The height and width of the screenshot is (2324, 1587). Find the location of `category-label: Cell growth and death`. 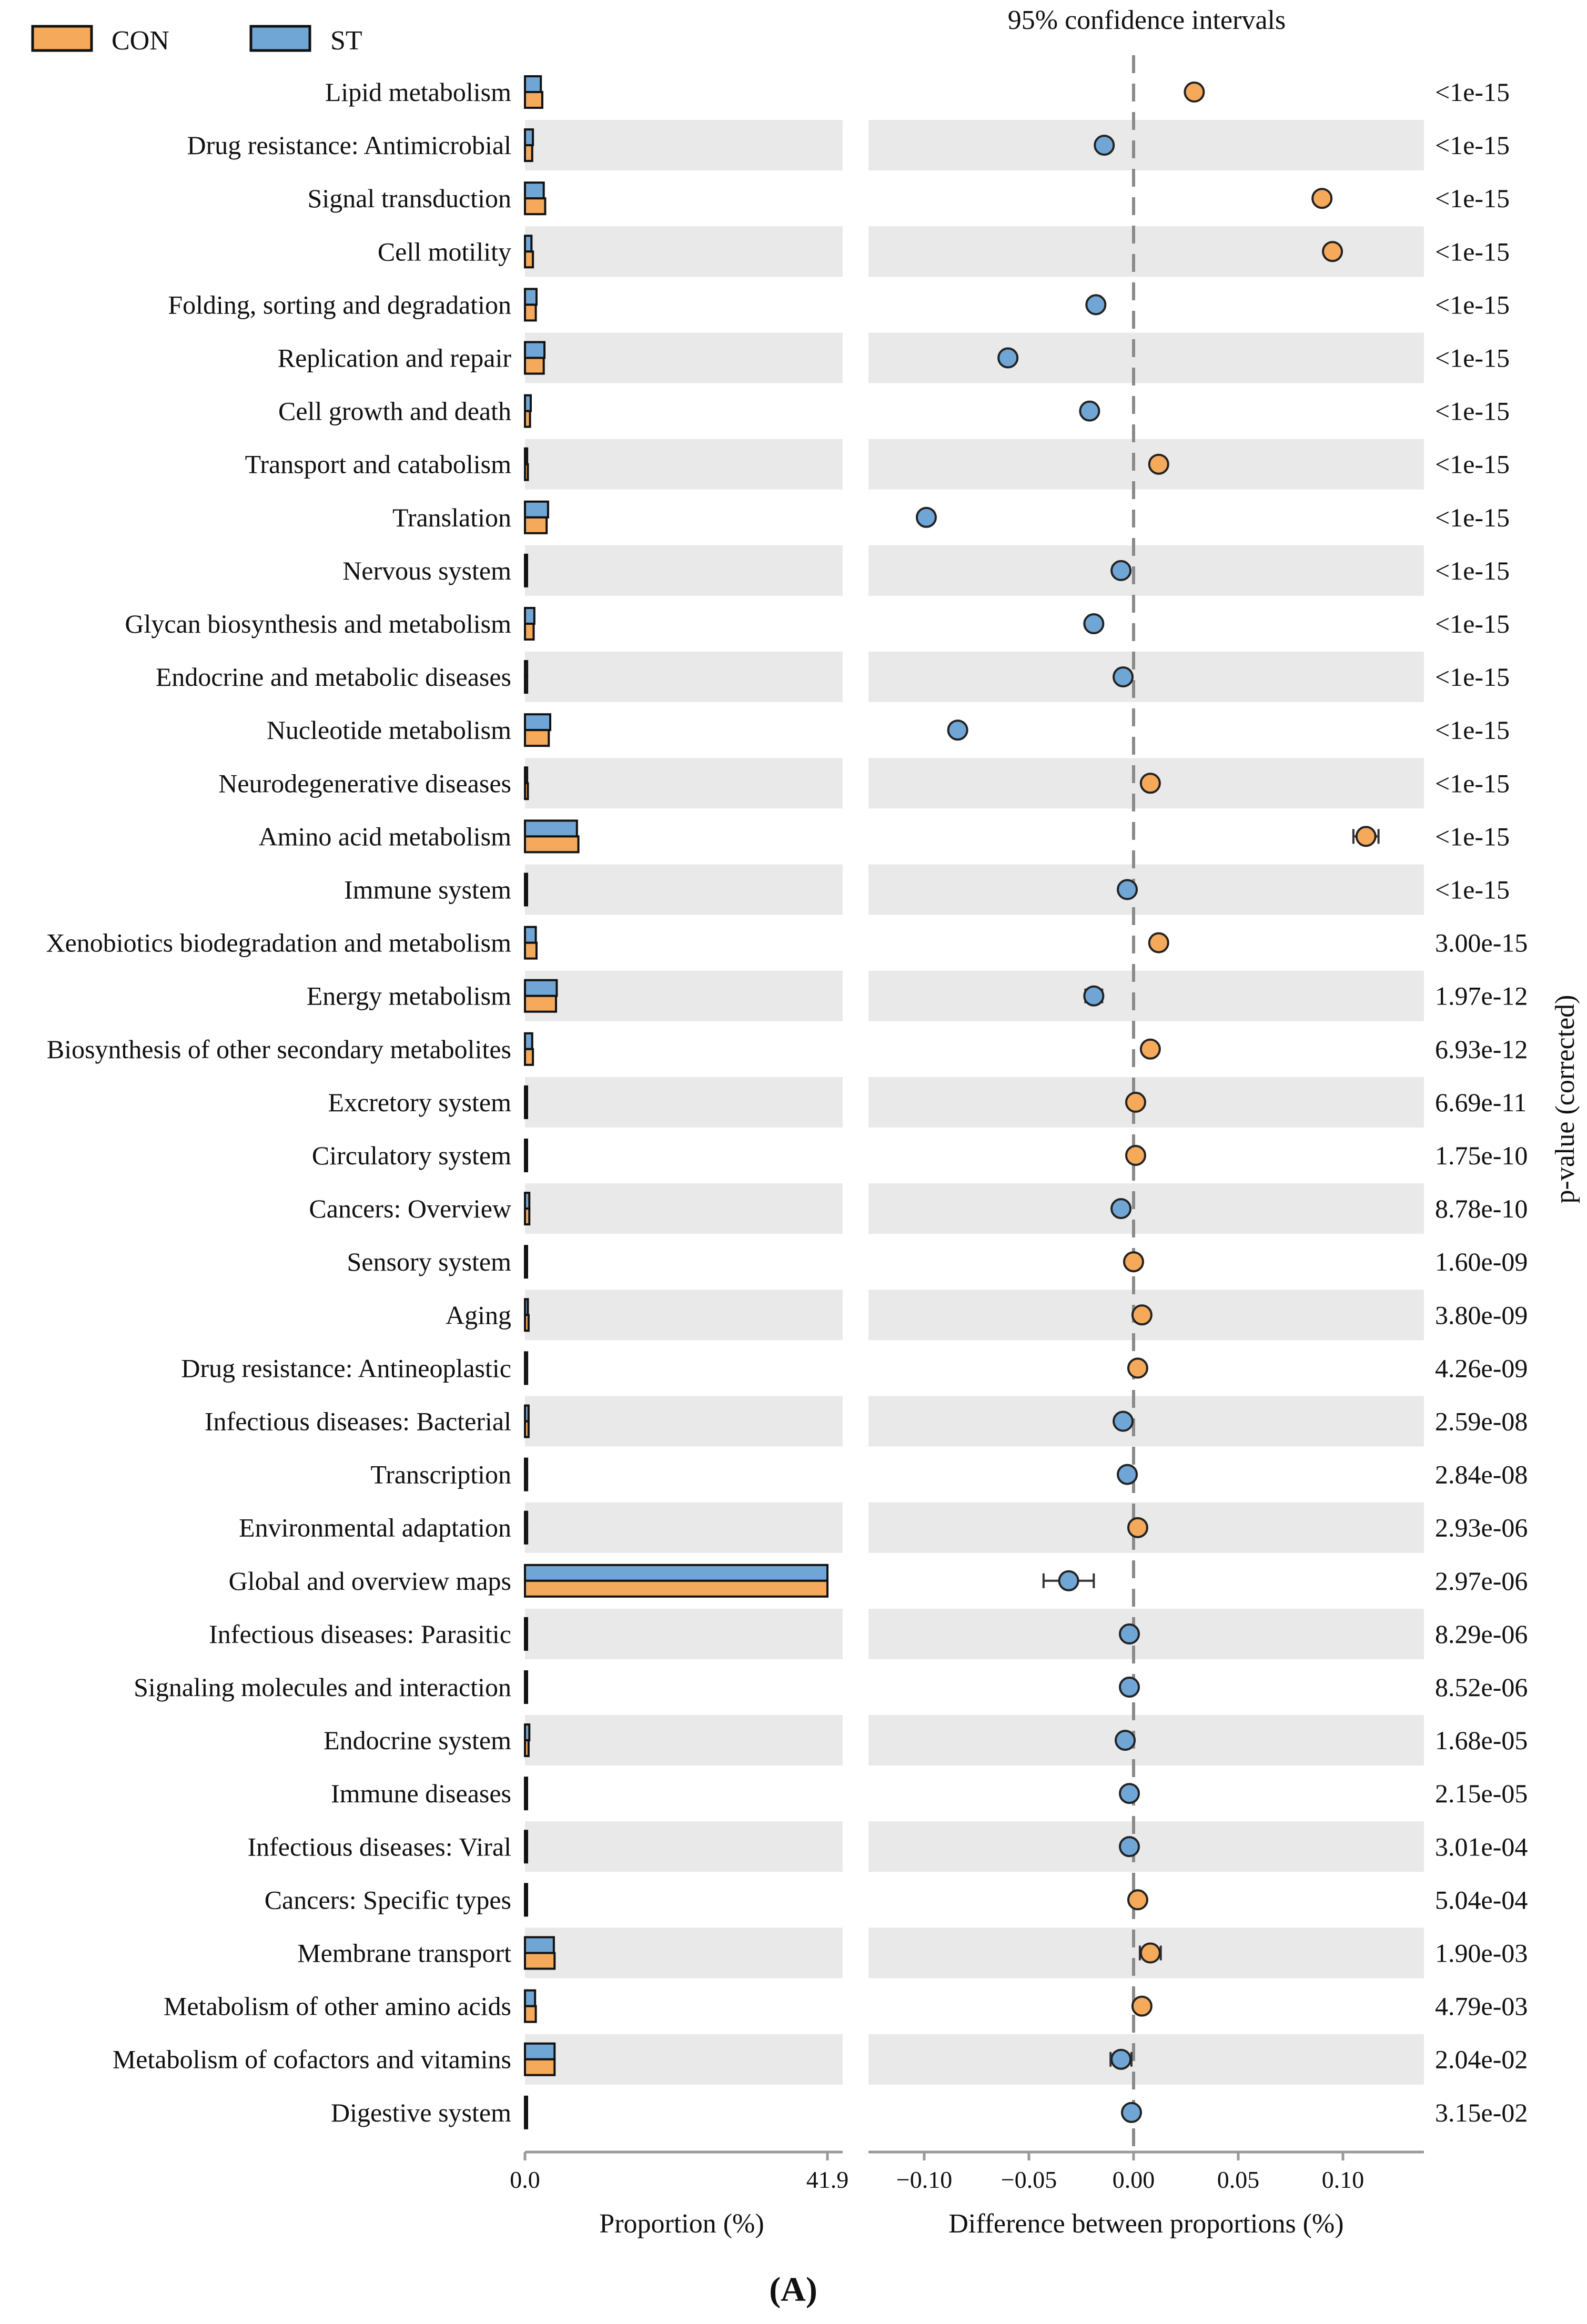

category-label: Cell growth and death is located at coordinates (395, 412).